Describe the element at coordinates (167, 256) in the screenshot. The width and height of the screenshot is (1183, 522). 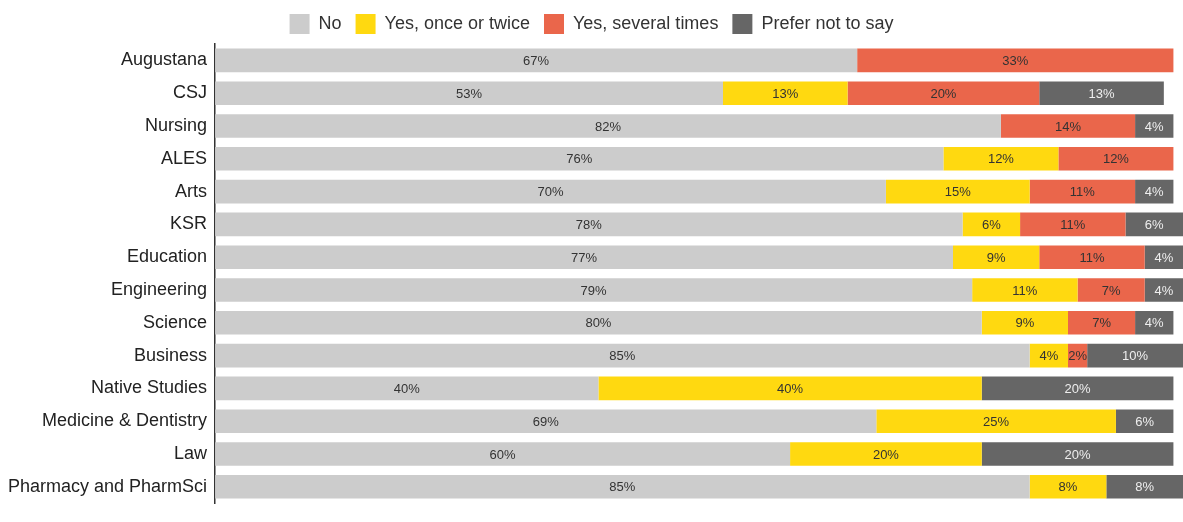
I see `y-tick-label: Education` at that location.